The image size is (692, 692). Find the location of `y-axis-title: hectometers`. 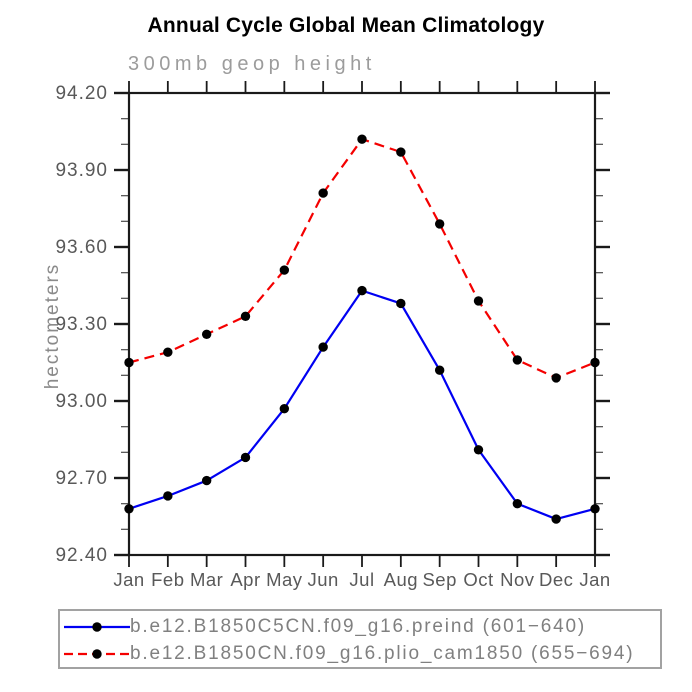

y-axis-title: hectometers is located at coordinates (52, 326).